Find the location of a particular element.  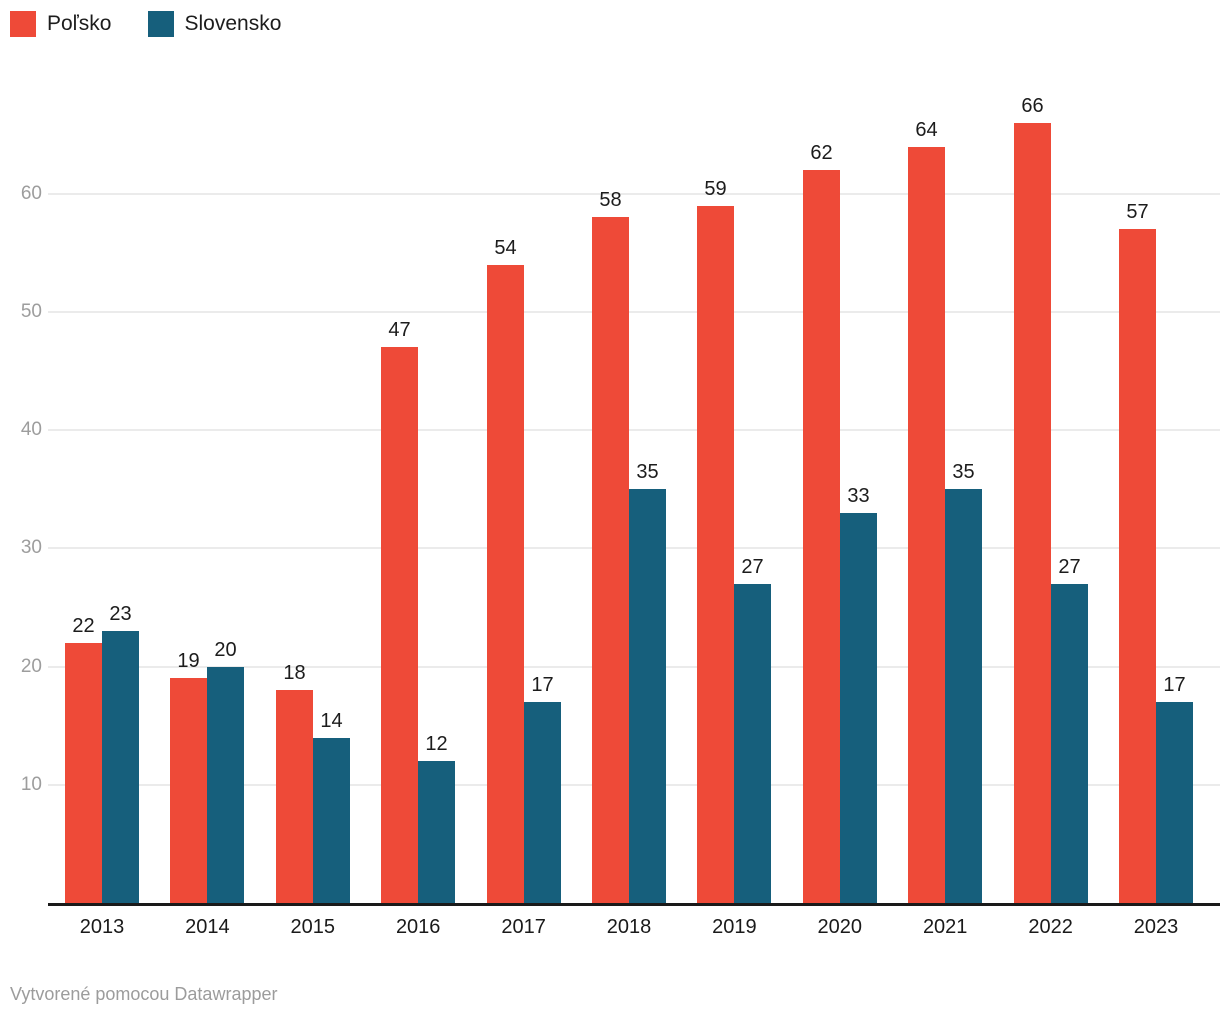

bar-value-label: 14 is located at coordinates (331, 721).